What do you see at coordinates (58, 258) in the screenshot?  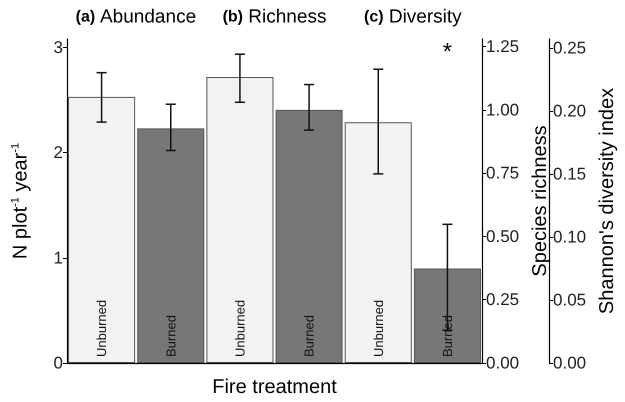 I see `y-tick-label: 1` at bounding box center [58, 258].